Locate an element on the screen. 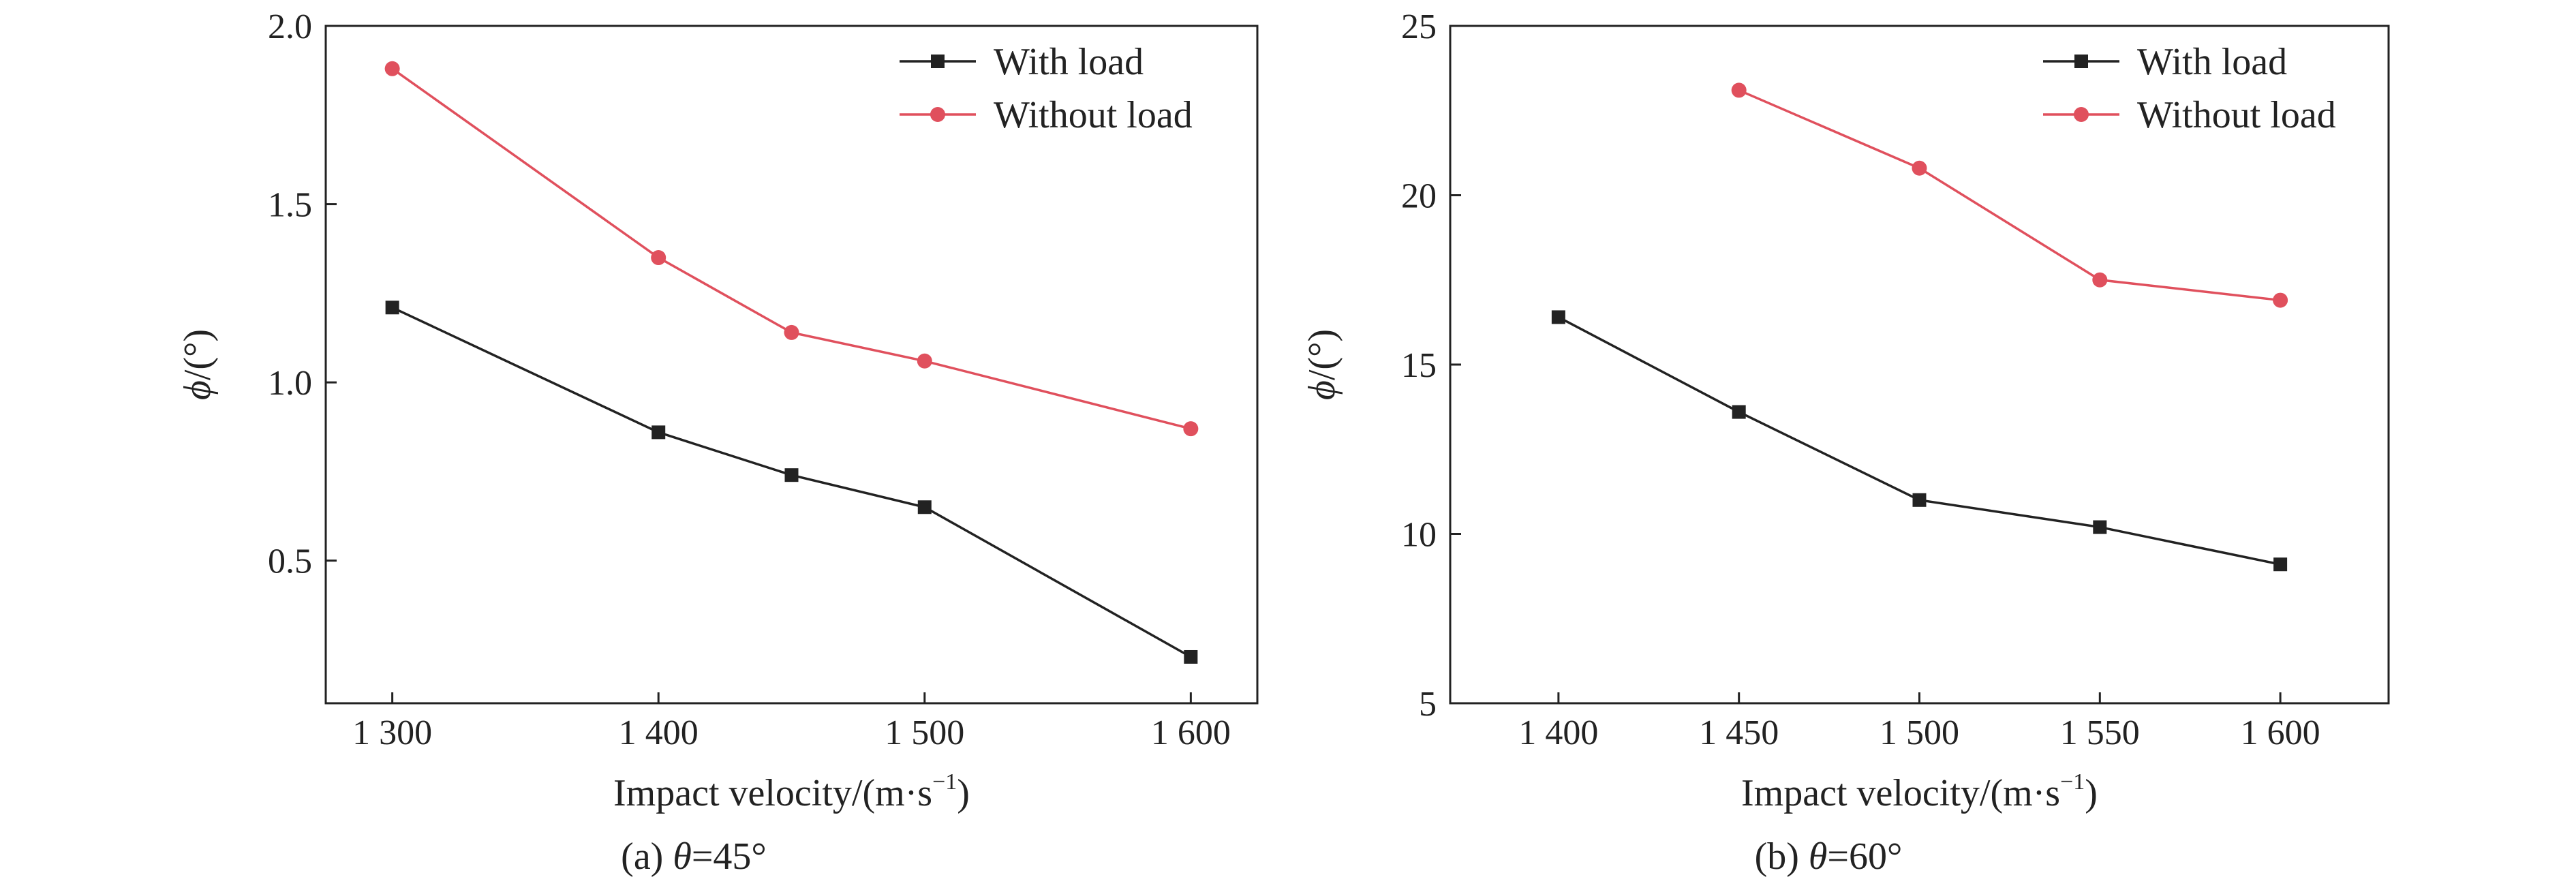  panel-caption: (b) θ=60° is located at coordinates (1829, 856).